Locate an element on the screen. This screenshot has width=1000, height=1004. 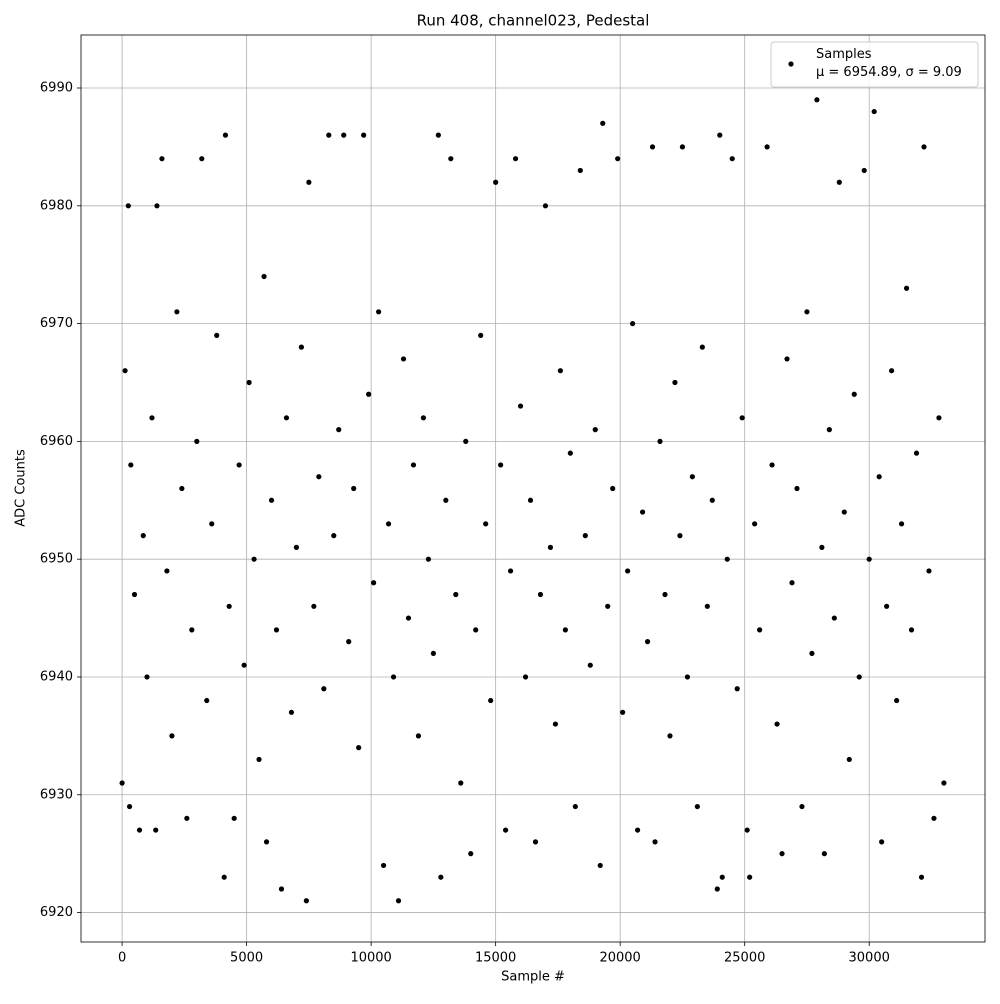
y-tick-label: 6990 is located at coordinates (56, 88).